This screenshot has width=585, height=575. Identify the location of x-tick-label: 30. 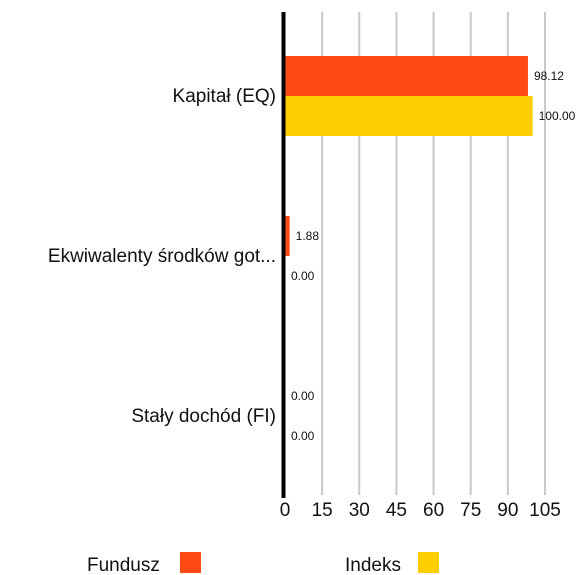
(359, 510).